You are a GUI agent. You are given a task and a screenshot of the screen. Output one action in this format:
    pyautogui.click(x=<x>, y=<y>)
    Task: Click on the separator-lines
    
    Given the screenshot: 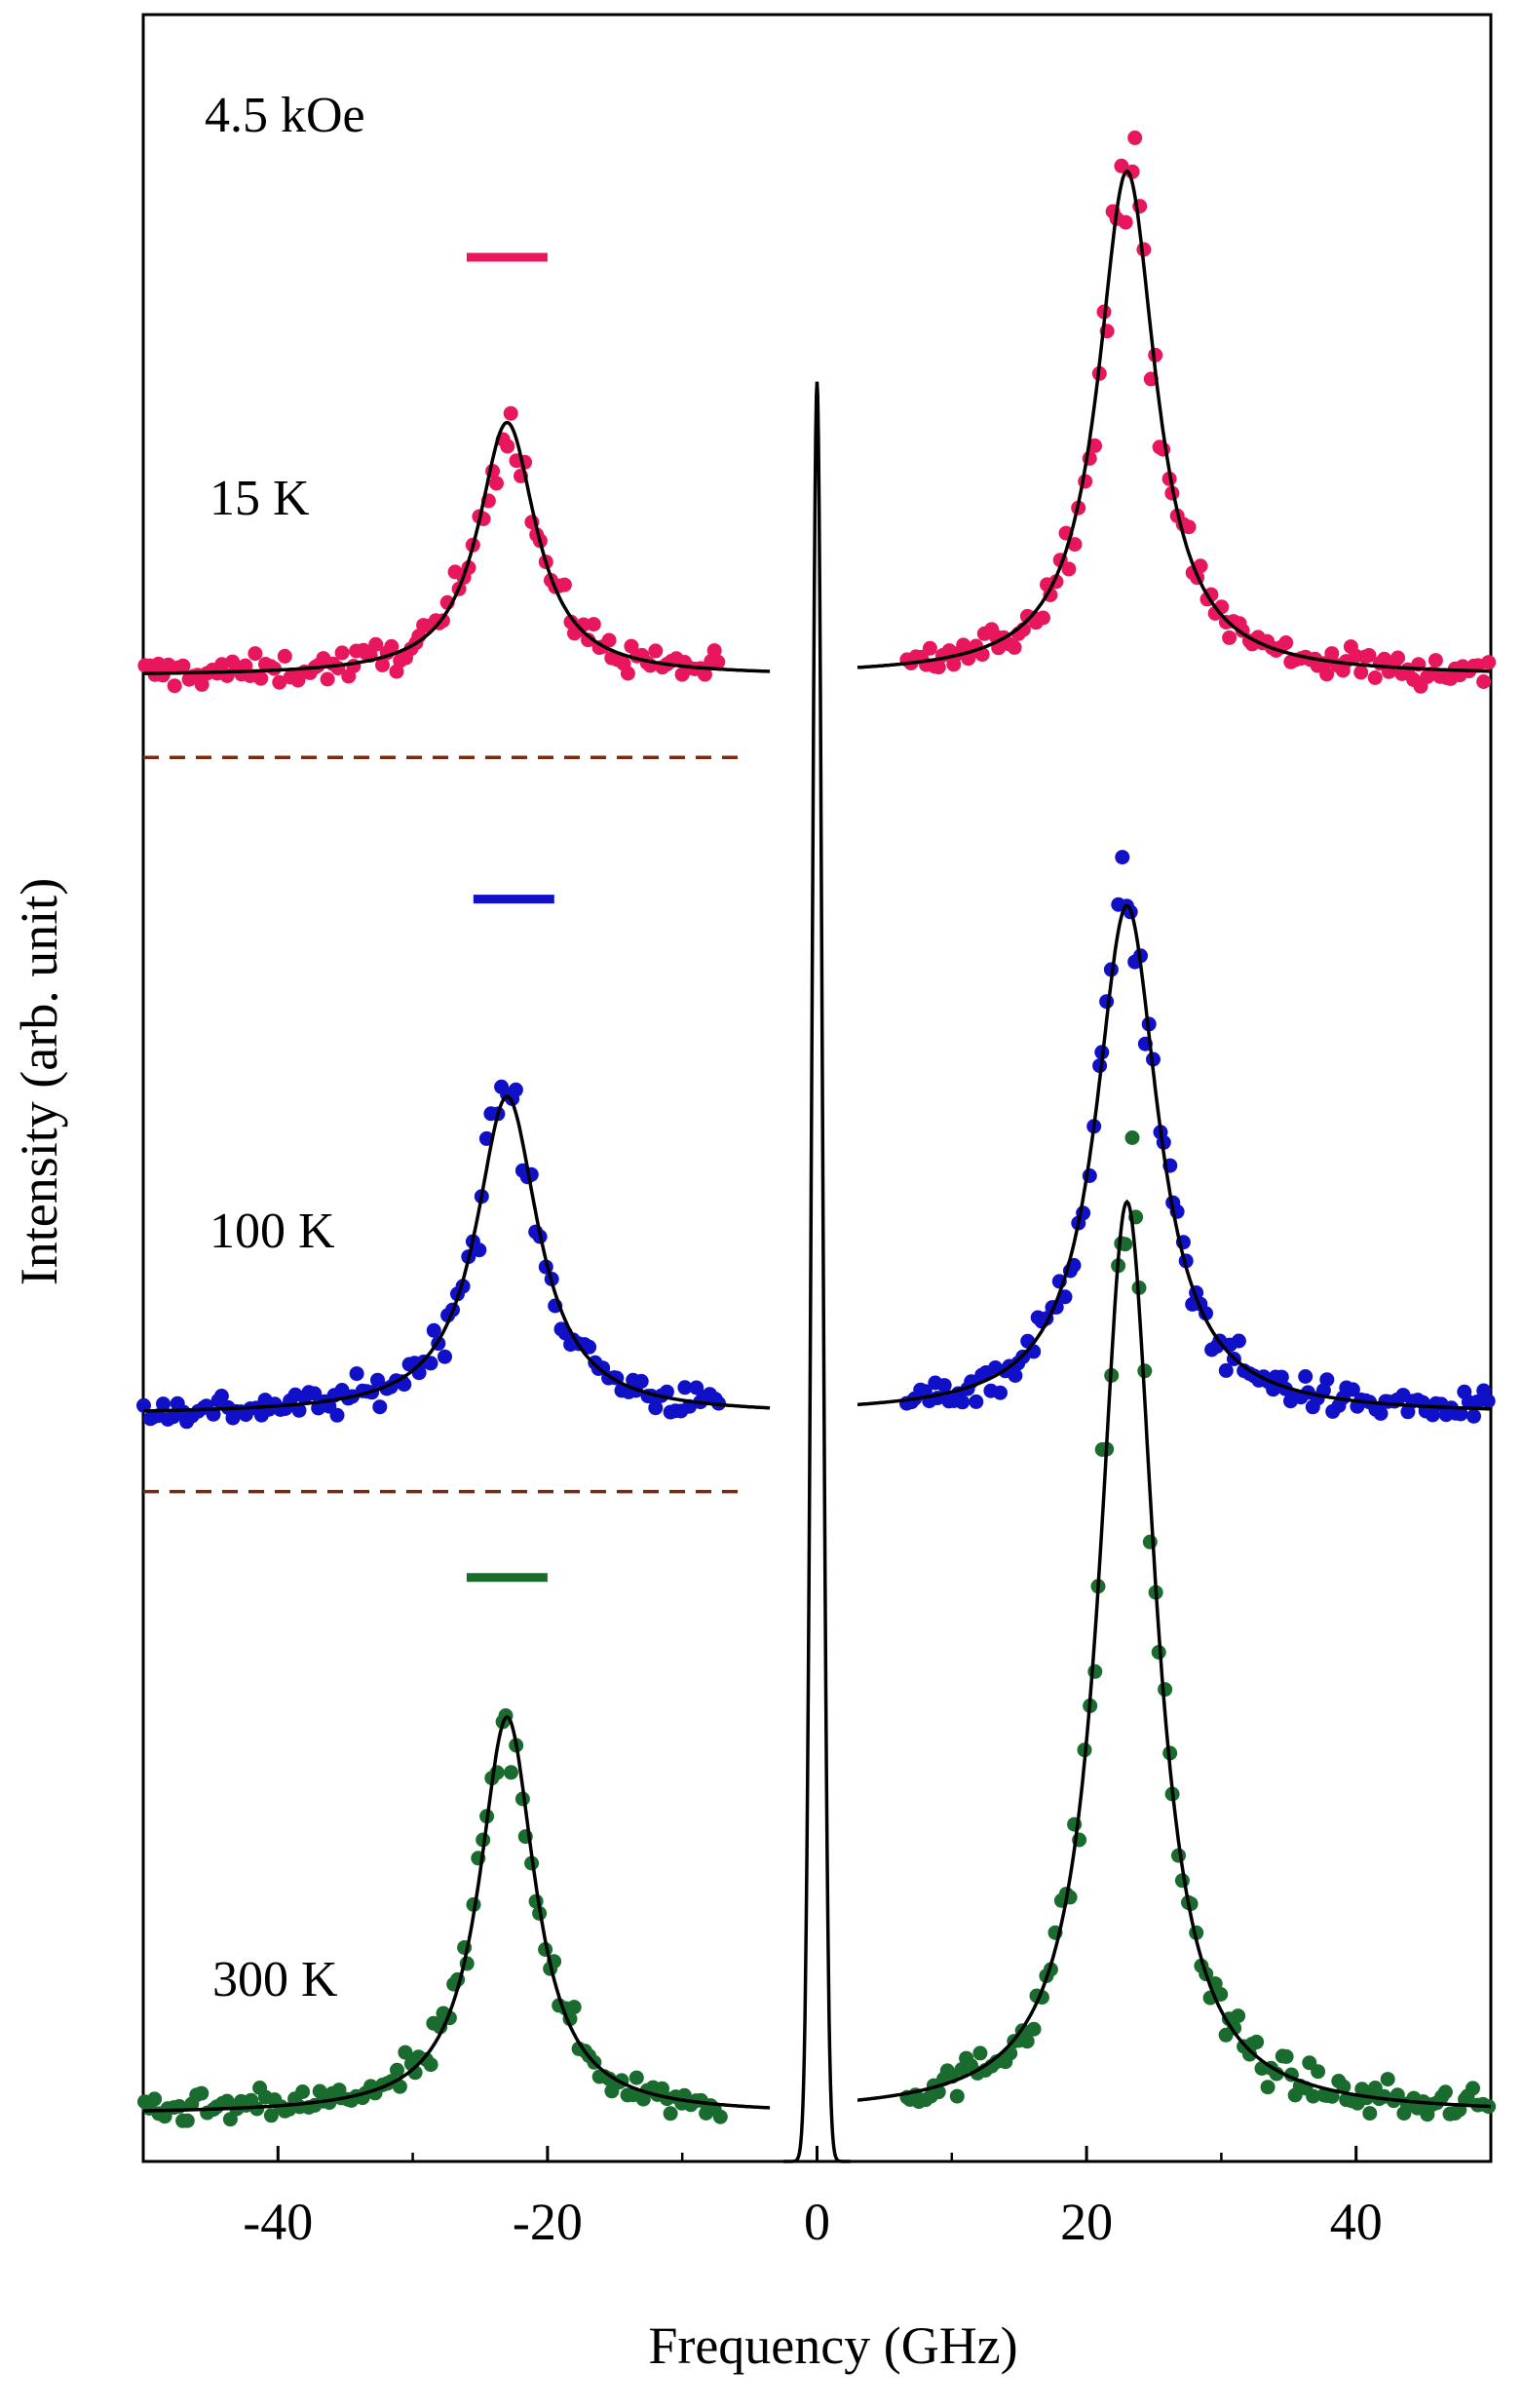 What is the action you would take?
    pyautogui.click(x=443, y=1124)
    